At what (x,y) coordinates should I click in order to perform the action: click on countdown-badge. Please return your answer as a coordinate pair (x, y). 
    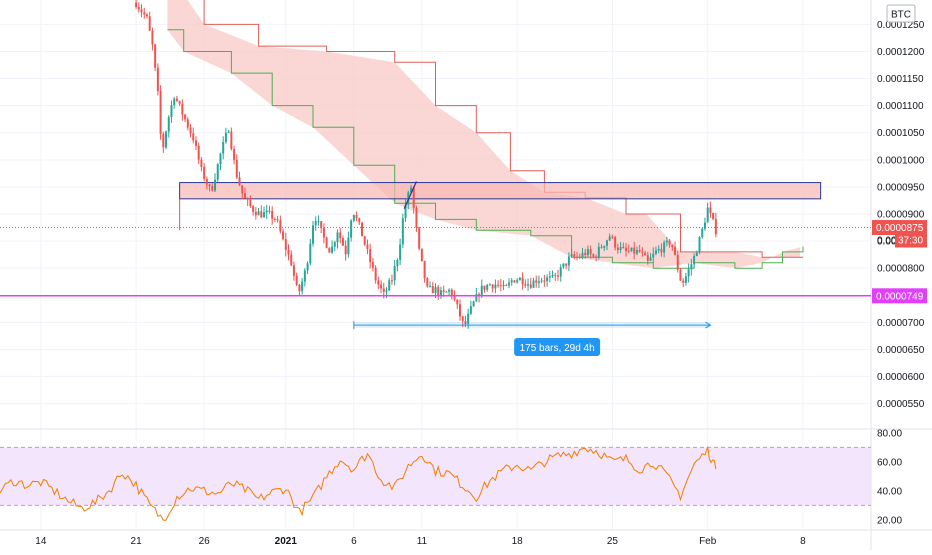
    Looking at the image, I should click on (911, 240).